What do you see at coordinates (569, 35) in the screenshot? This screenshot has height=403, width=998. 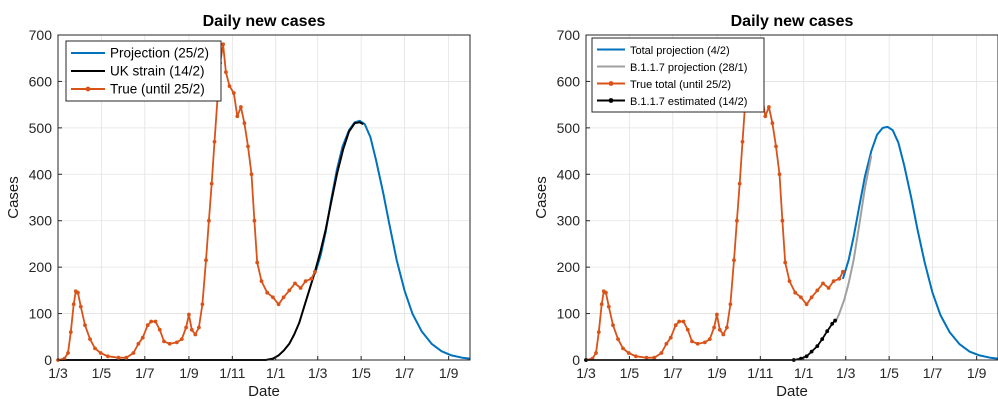 I see `y-tick-label: 700` at bounding box center [569, 35].